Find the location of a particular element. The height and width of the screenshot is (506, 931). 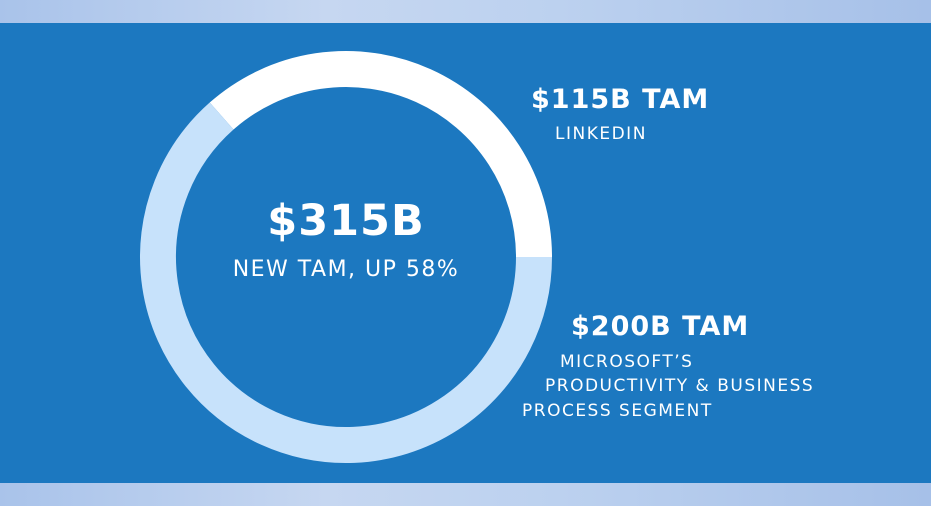

center-subtitle: NEW TAM, UP 58% is located at coordinates (346, 269).